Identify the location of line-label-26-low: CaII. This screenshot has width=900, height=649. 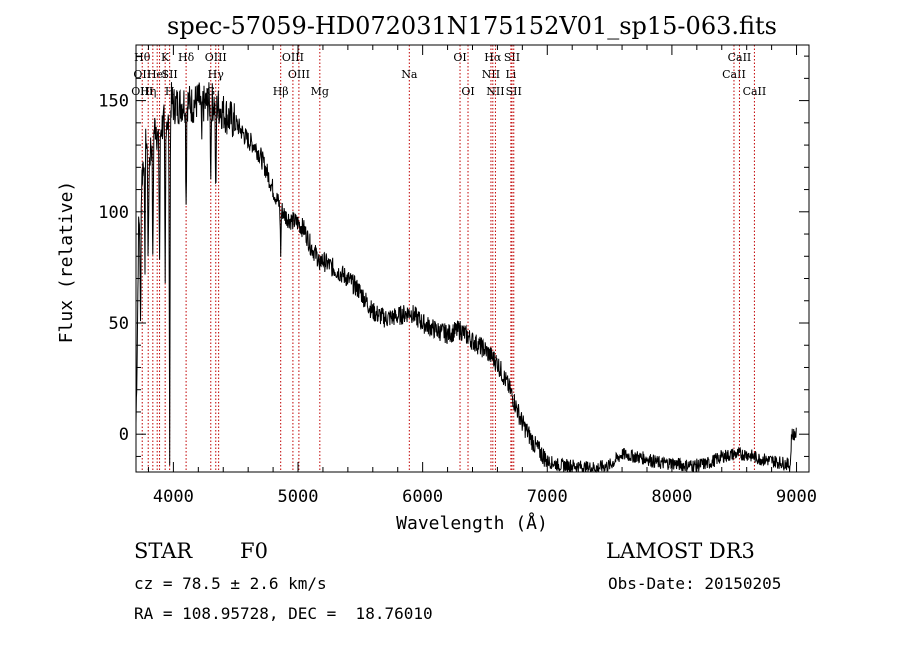
(755, 91).